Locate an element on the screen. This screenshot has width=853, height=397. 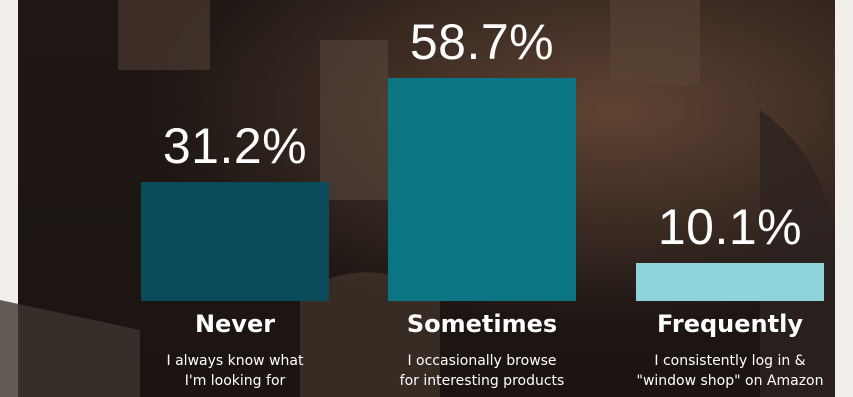
bar-frequently is located at coordinates (730, 281).